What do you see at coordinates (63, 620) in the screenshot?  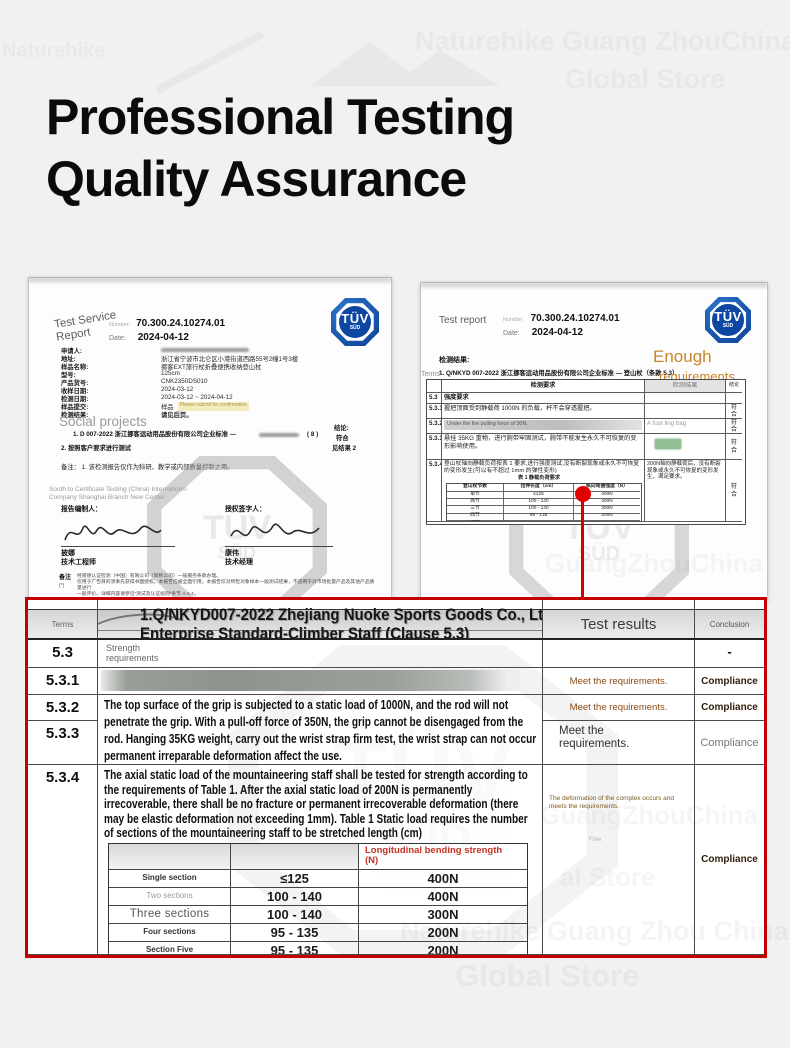 I see `header-terms-cell: Terms` at bounding box center [63, 620].